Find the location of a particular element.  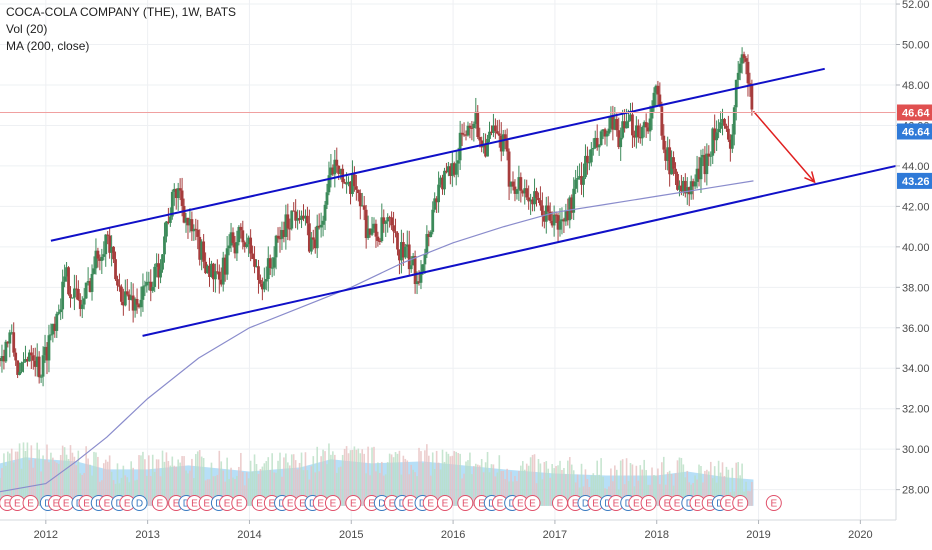

ma-indicator-label: MA (200, close) is located at coordinates (48, 46).